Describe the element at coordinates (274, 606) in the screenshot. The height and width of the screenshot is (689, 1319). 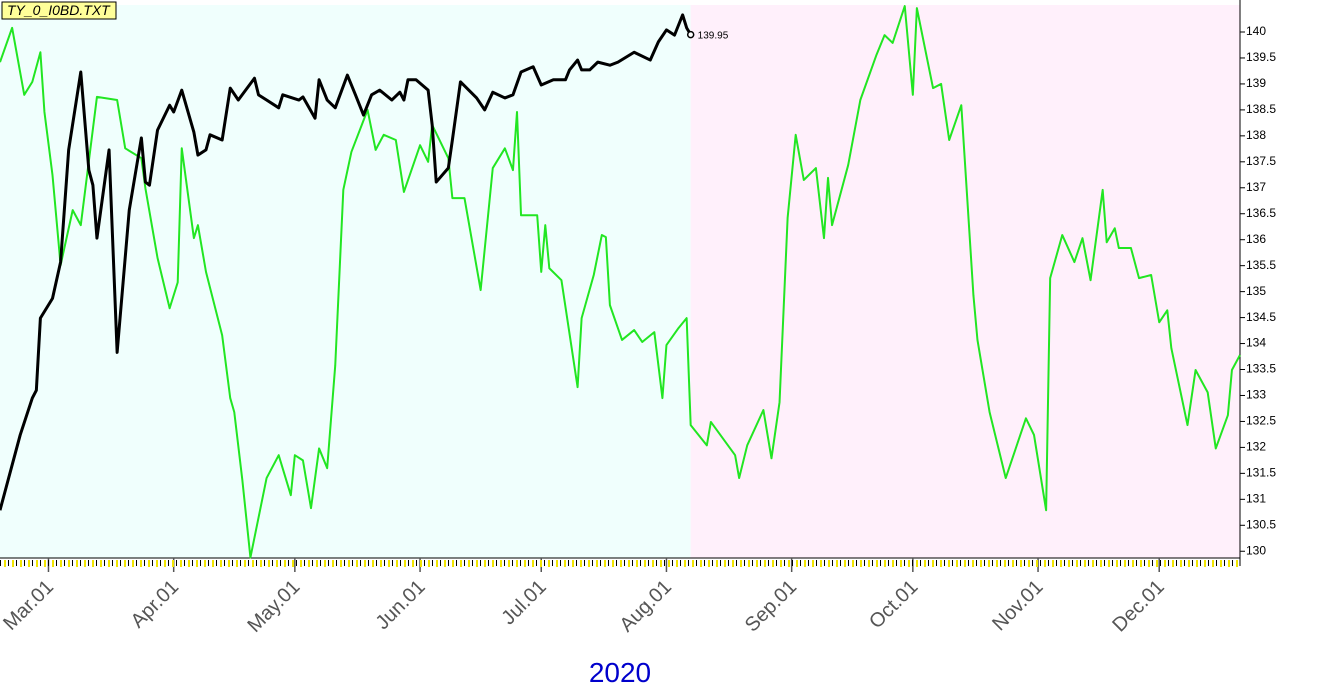
I see `x-tick-label: May.01` at that location.